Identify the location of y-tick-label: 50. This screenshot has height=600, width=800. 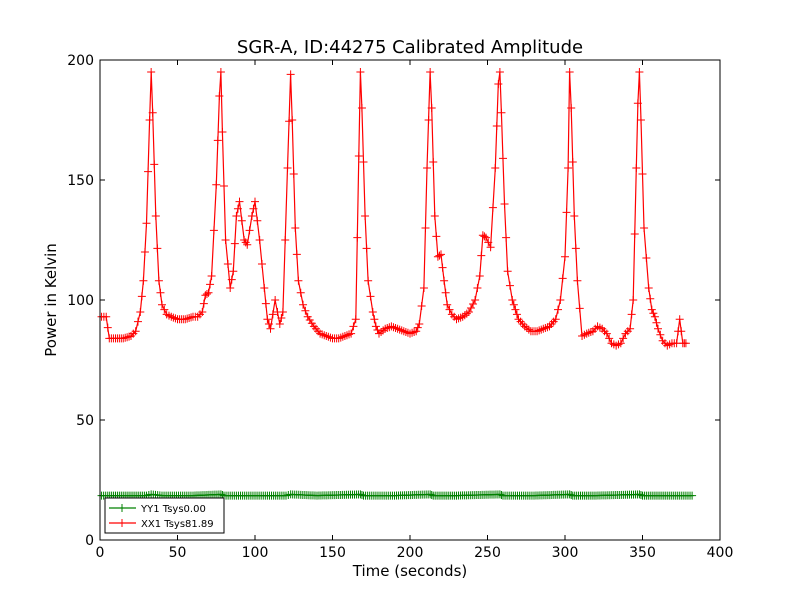
(85, 421).